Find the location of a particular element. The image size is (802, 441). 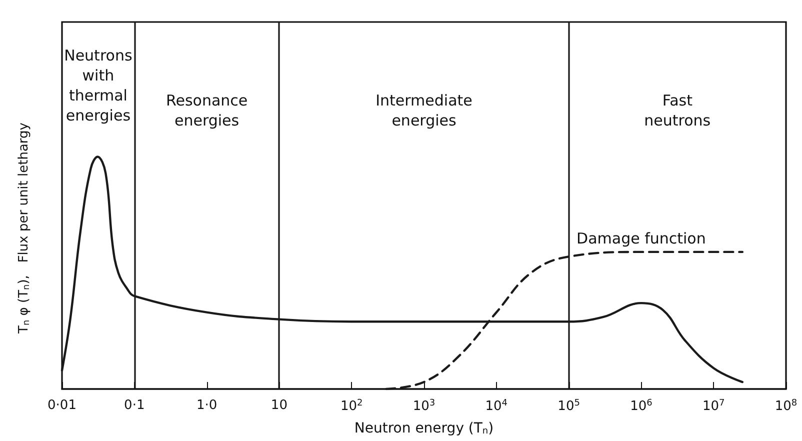

x-tick-label: 0·01 is located at coordinates (62, 405).